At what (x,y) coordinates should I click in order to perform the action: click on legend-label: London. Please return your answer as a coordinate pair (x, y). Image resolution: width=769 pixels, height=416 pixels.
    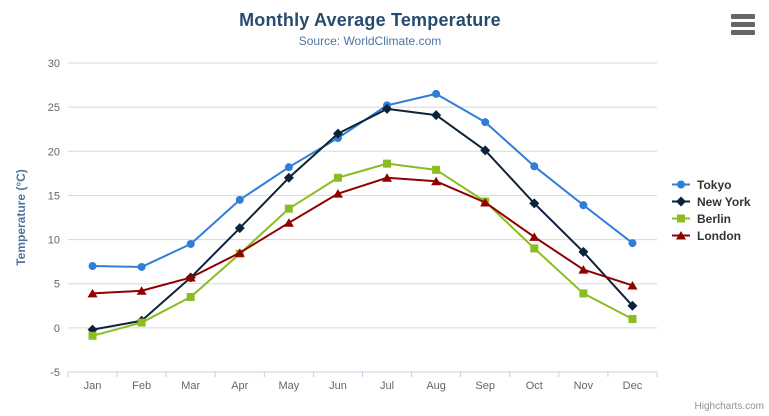
    Looking at the image, I should click on (719, 235).